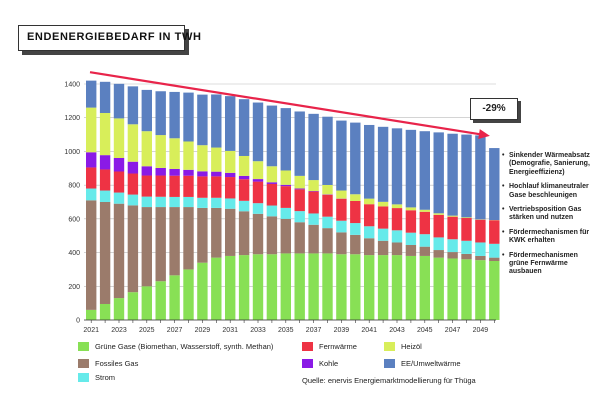  I want to click on trend-arrow-head, so click(484, 134).